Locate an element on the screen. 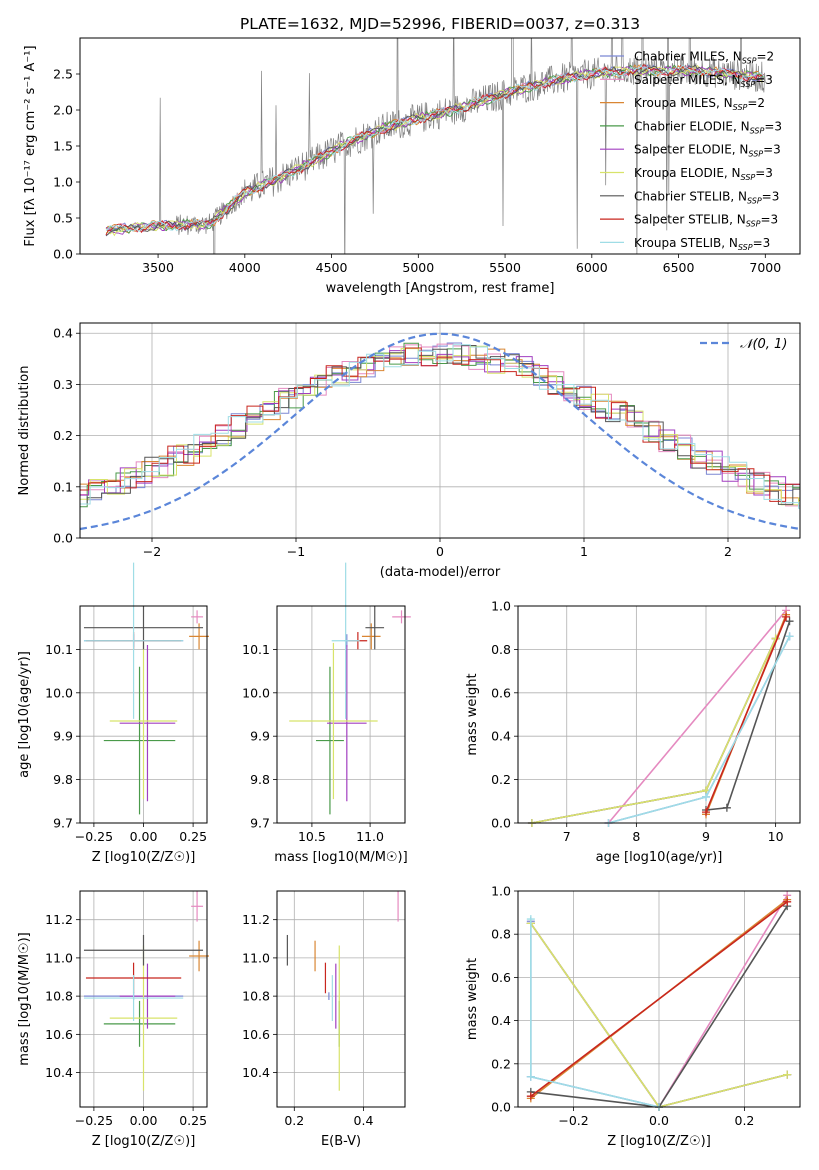 The height and width of the screenshot is (1170, 819). model-spectrum-chabrier_stelib is located at coordinates (434, 150).